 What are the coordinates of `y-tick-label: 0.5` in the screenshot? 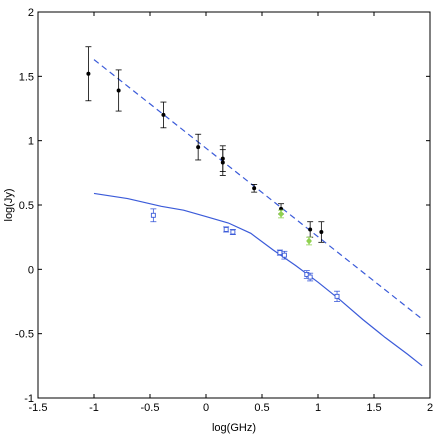 It's located at (26, 206).